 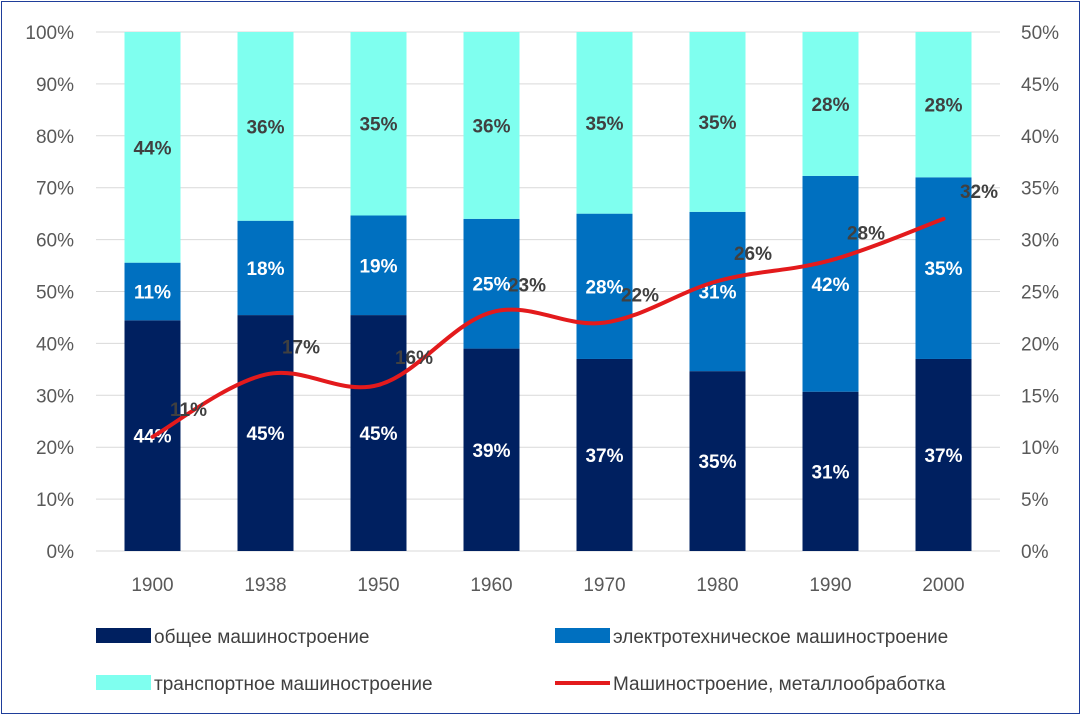 I want to click on line-data-label: 32%, so click(x=979, y=192).